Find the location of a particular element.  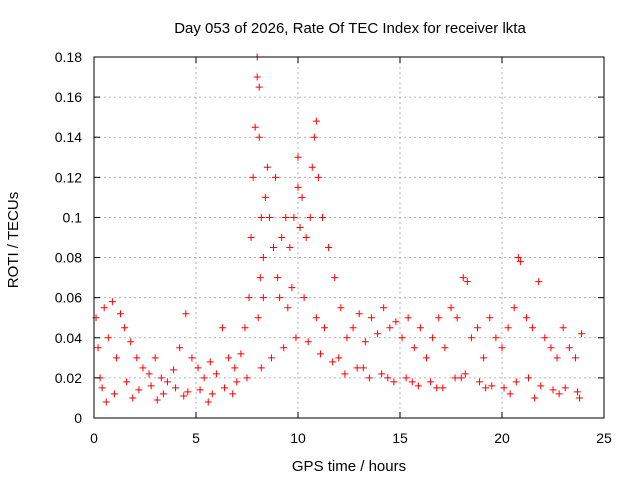

x-tick-label: 0 is located at coordinates (94, 438).